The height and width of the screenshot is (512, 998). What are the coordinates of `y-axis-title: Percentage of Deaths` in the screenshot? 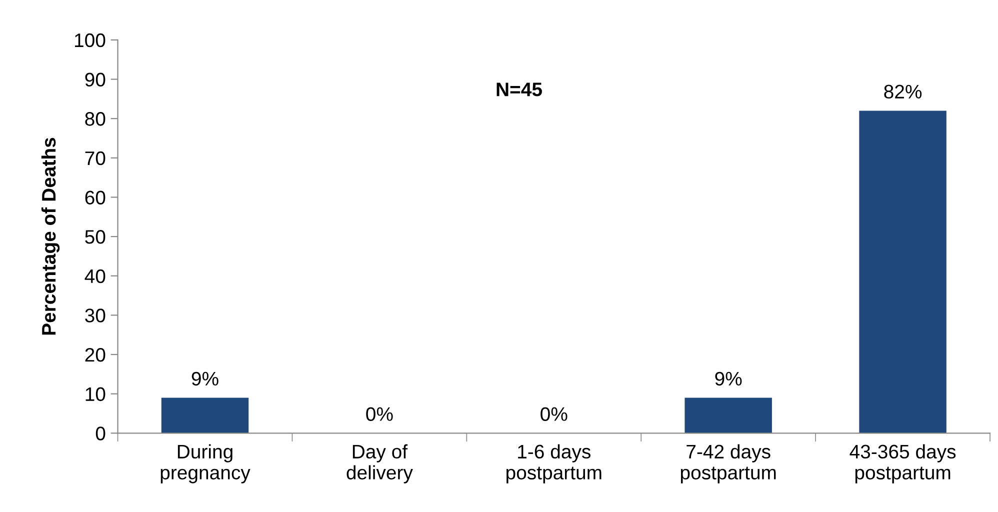 It's located at (50, 236).